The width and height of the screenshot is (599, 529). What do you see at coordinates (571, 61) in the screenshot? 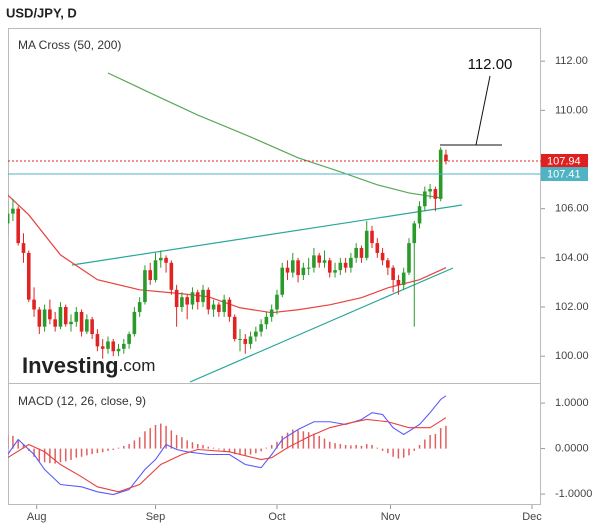
I see `y-tick-label: 112.00` at bounding box center [571, 61].